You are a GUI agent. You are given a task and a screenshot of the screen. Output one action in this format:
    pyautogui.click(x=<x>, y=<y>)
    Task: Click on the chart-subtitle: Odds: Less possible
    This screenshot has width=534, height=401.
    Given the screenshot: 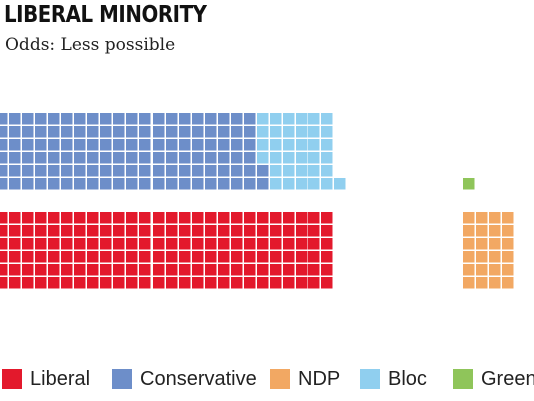 What is the action you would take?
    pyautogui.click(x=90, y=45)
    